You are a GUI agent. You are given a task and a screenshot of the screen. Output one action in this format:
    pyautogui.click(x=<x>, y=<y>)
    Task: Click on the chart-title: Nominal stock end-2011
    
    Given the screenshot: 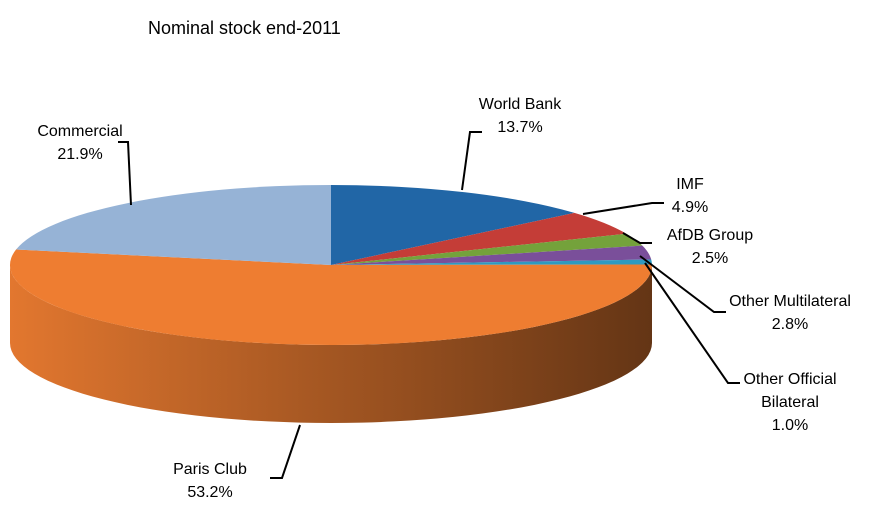 What is the action you would take?
    pyautogui.click(x=244, y=28)
    